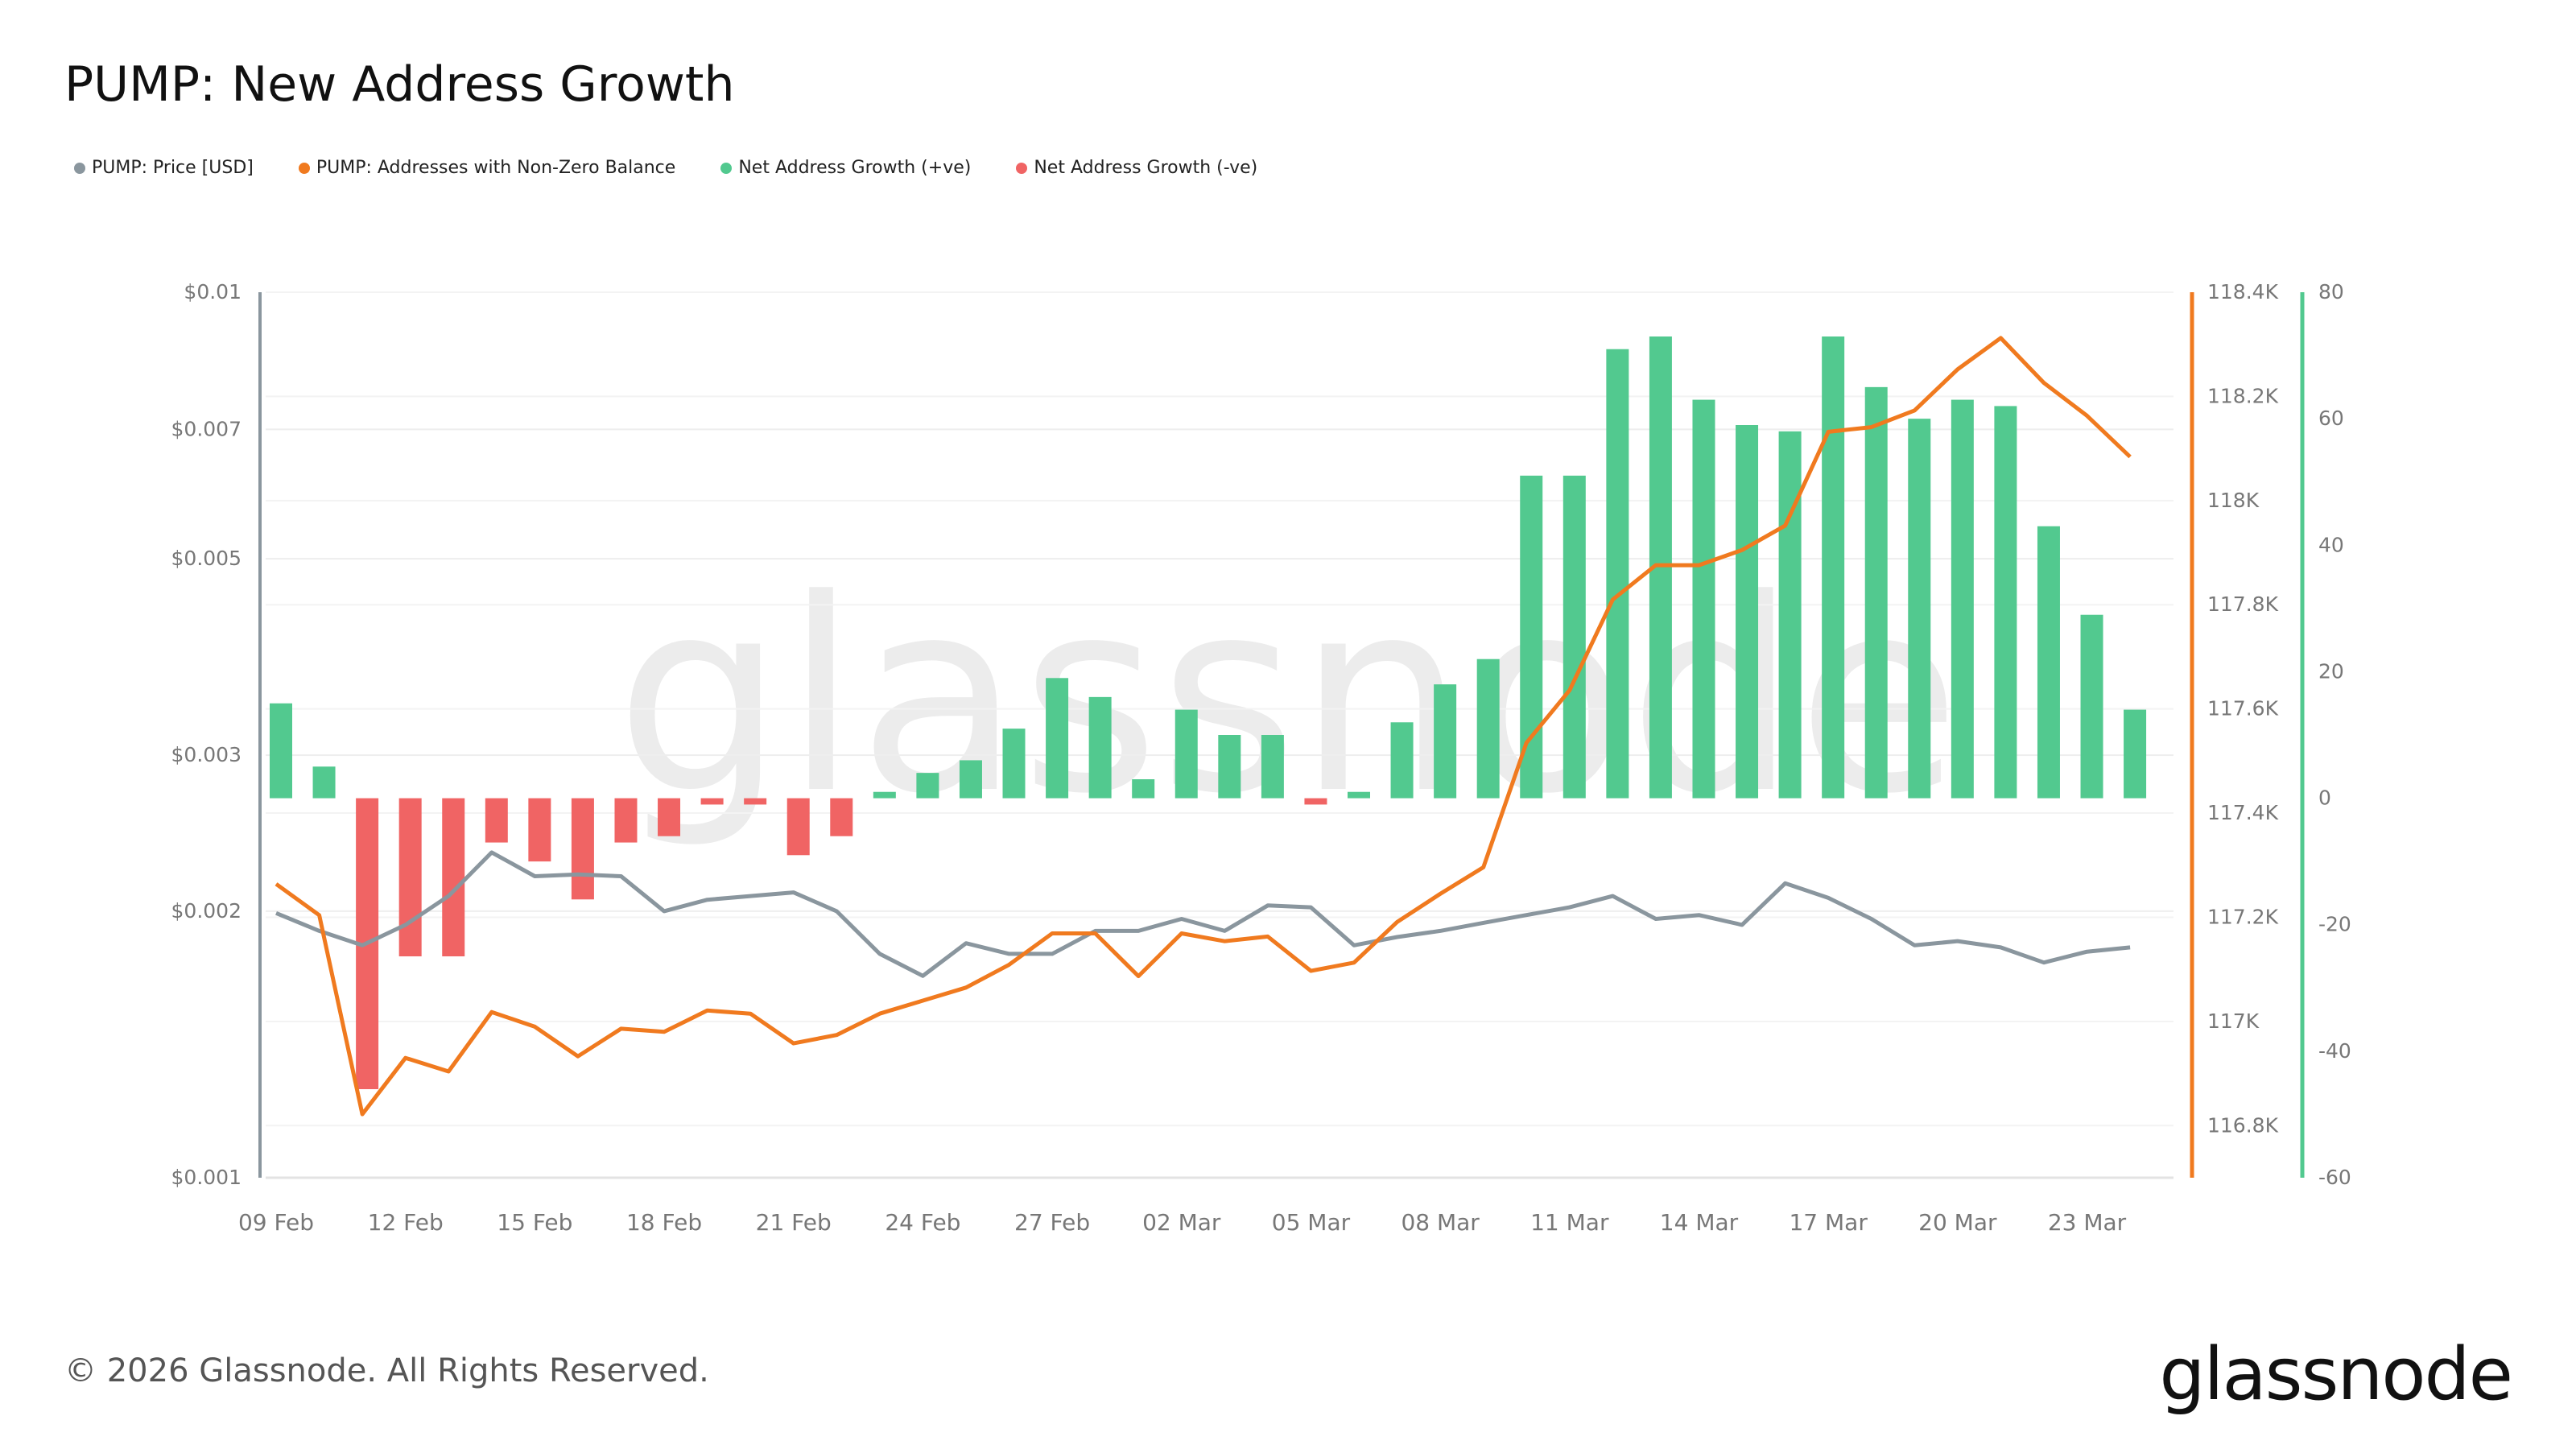 This screenshot has height=1449, width=2576. What do you see at coordinates (1828, 1222) in the screenshot?
I see `x-tick-label: 17 Mar` at bounding box center [1828, 1222].